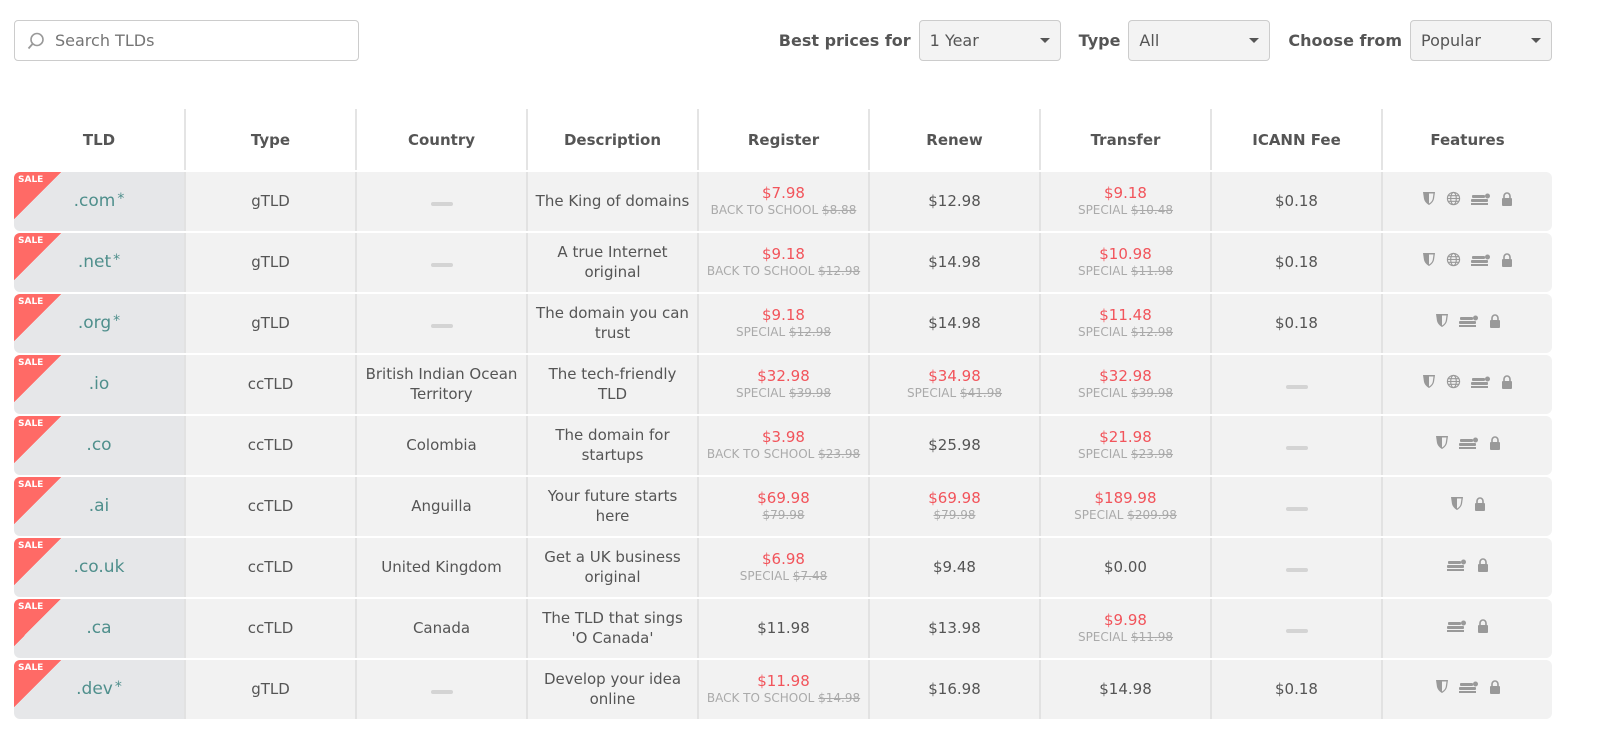 The height and width of the screenshot is (736, 1600). I want to click on tld-name: .ai, so click(99, 506).